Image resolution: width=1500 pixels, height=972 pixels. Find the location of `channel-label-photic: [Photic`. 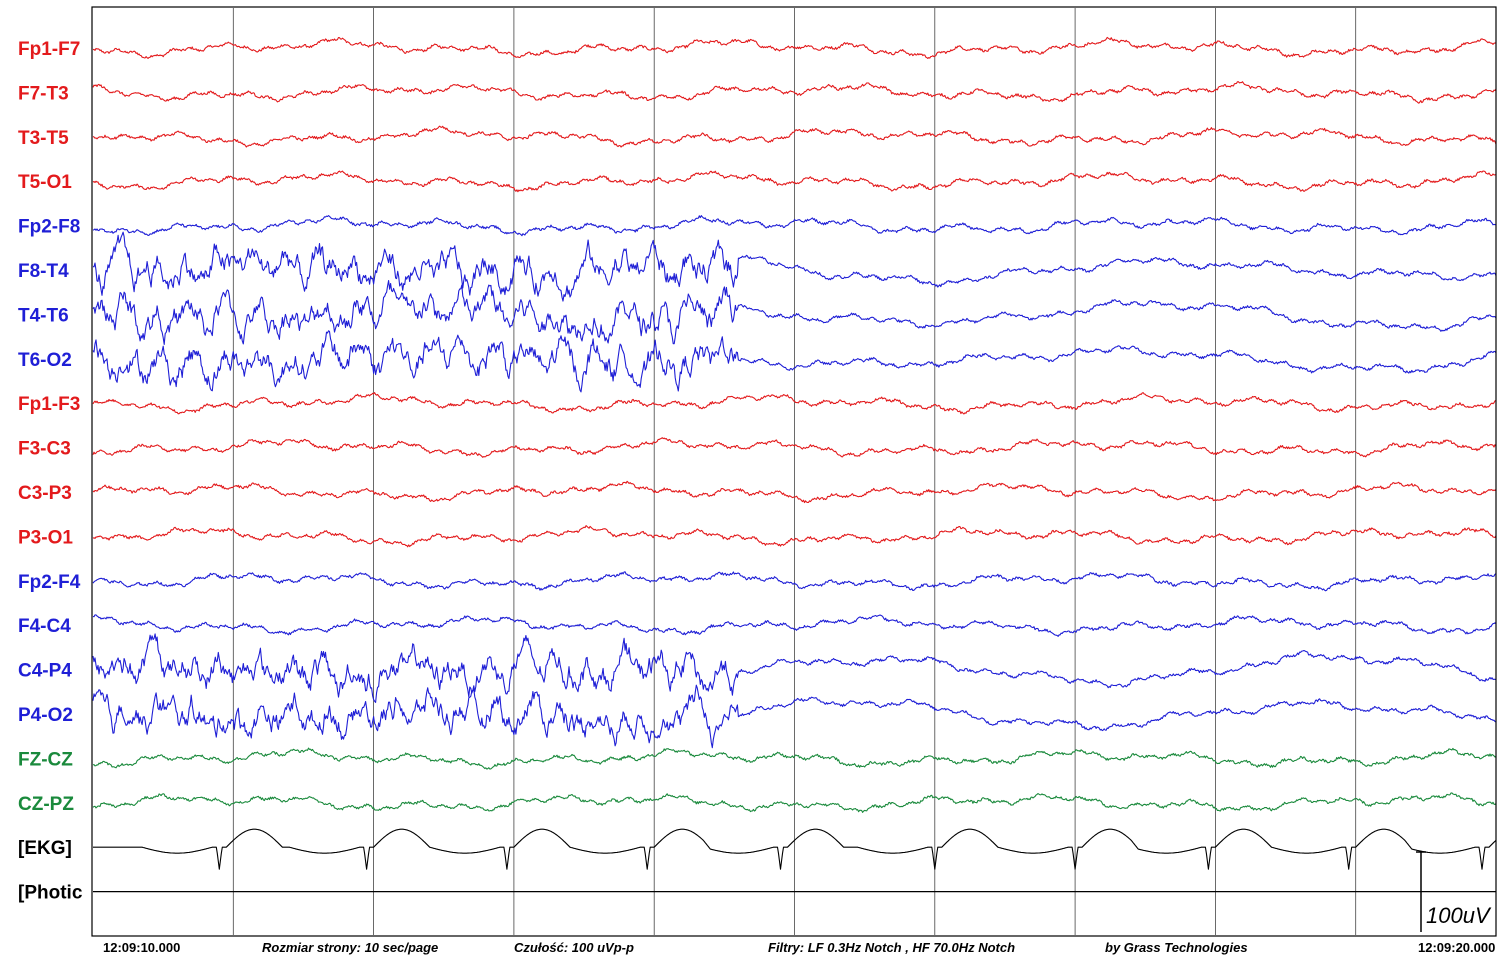

channel-label-photic: [Photic is located at coordinates (50, 893).